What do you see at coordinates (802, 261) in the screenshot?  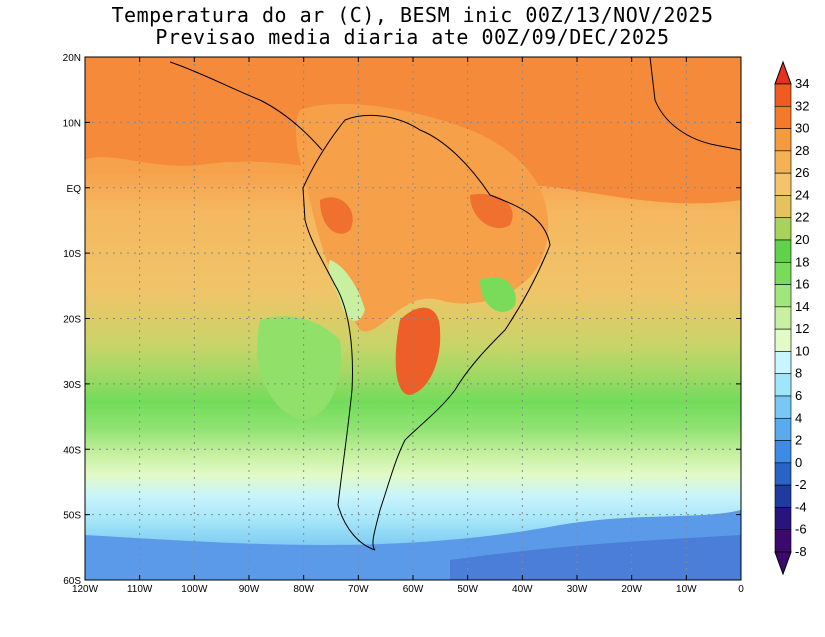 I see `colorbar-label: 18` at bounding box center [802, 261].